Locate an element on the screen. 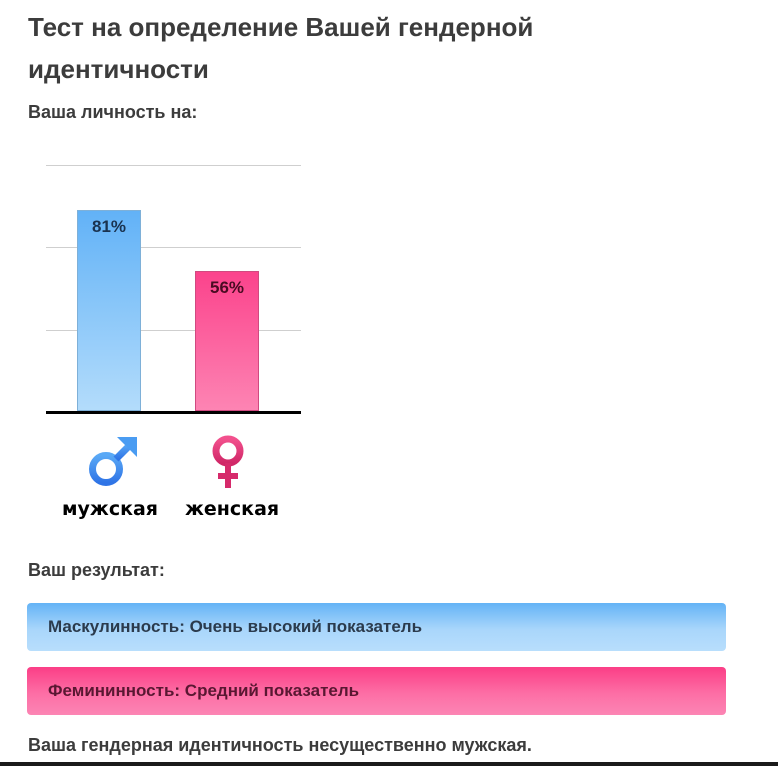 The image size is (778, 766). male-symbol-icon is located at coordinates (113, 461).